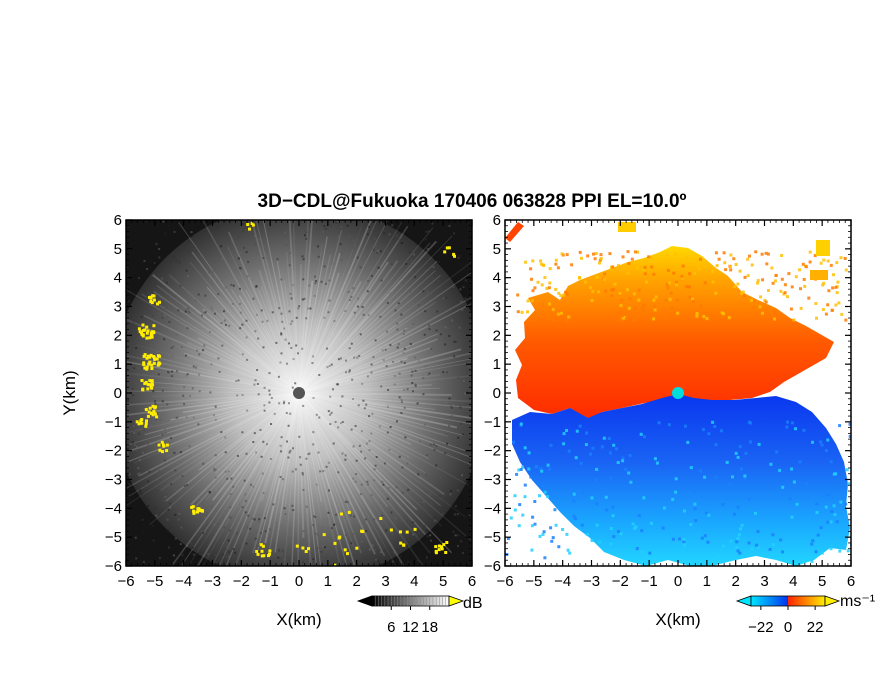  I want to click on y-tick-label: −3, so click(492, 480).